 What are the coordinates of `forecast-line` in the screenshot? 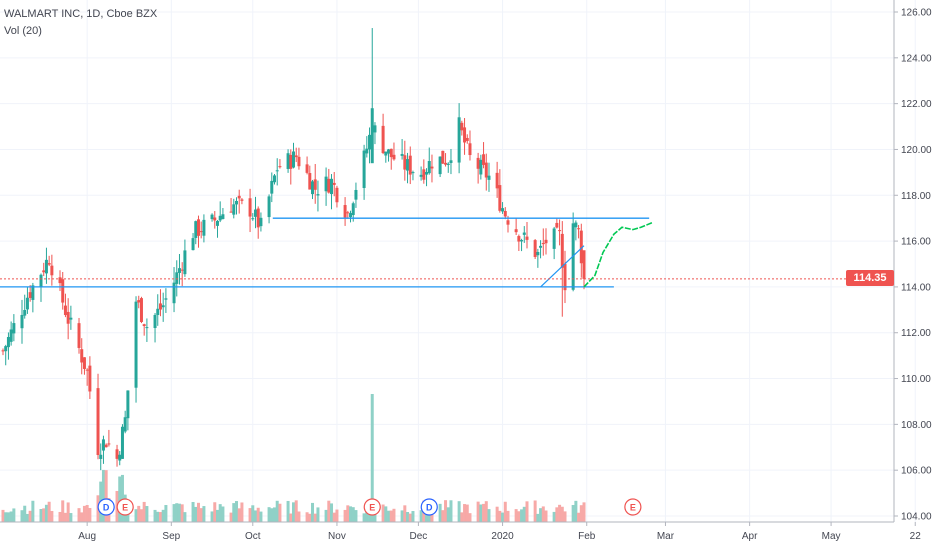 It's located at (618, 255).